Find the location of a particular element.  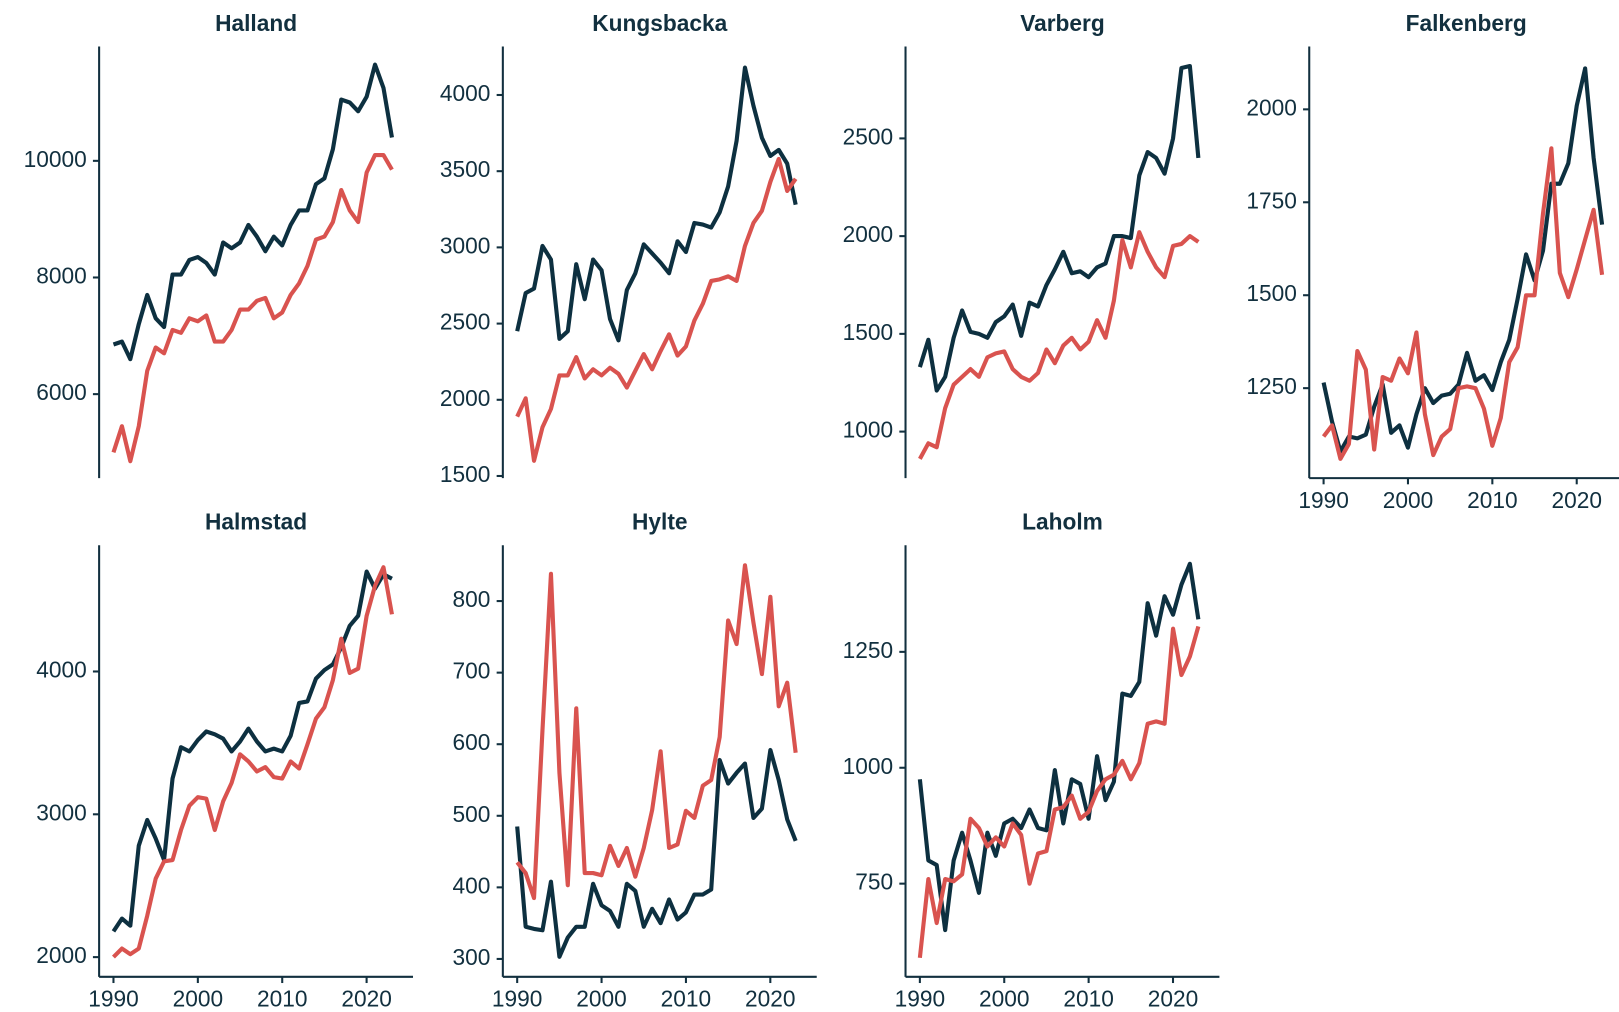

y-tick-label: 10000 is located at coordinates (55, 159).